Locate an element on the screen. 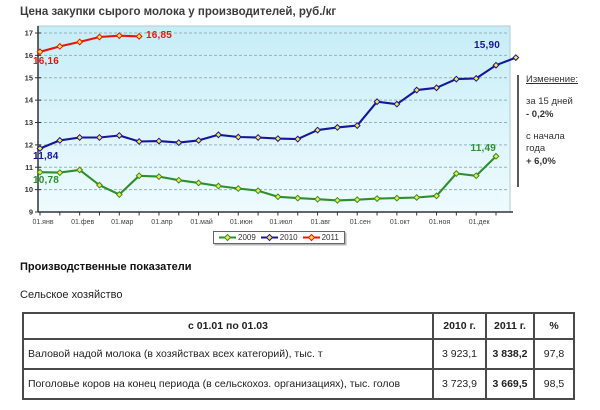 The height and width of the screenshot is (410, 600). table-header-row: с 01.01 по 01.03 2010 г. 2011 г. % is located at coordinates (298, 326).